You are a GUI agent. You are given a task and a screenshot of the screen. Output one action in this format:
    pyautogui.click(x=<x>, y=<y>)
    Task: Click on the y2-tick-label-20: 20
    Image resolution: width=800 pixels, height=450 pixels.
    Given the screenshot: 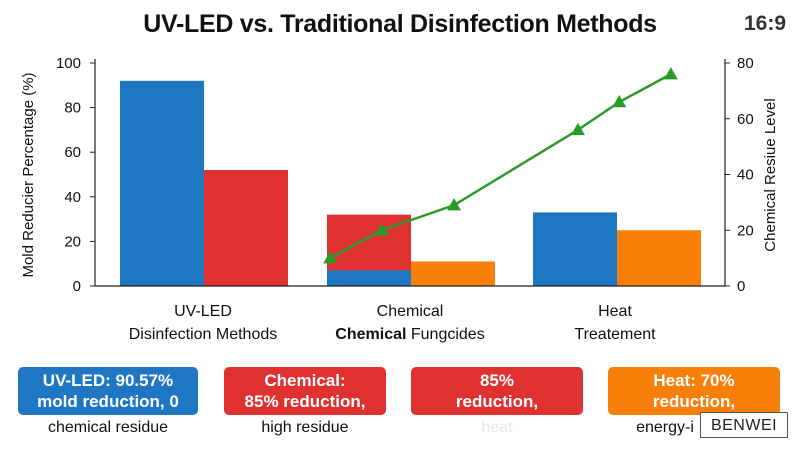 What is the action you would take?
    pyautogui.click(x=745, y=230)
    